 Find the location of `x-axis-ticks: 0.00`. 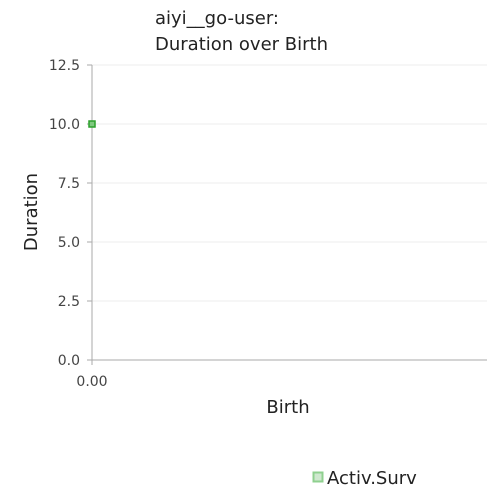

x-axis-ticks: 0.00 is located at coordinates (92, 375).